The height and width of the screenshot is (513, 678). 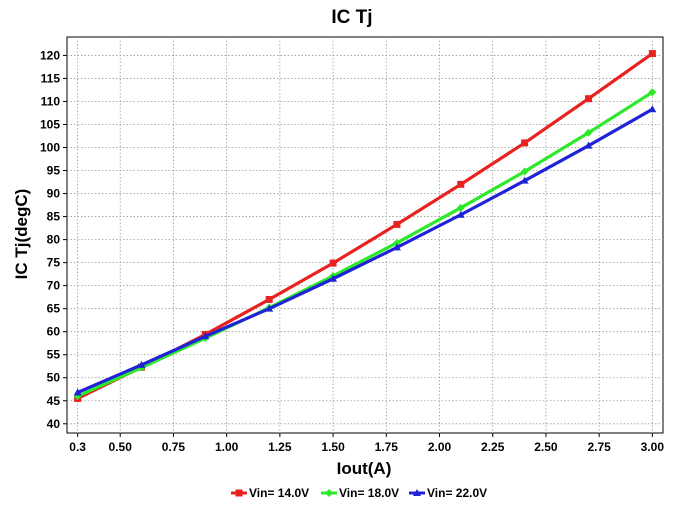 What do you see at coordinates (77, 447) in the screenshot?
I see `x-tick-label: 0.3` at bounding box center [77, 447].